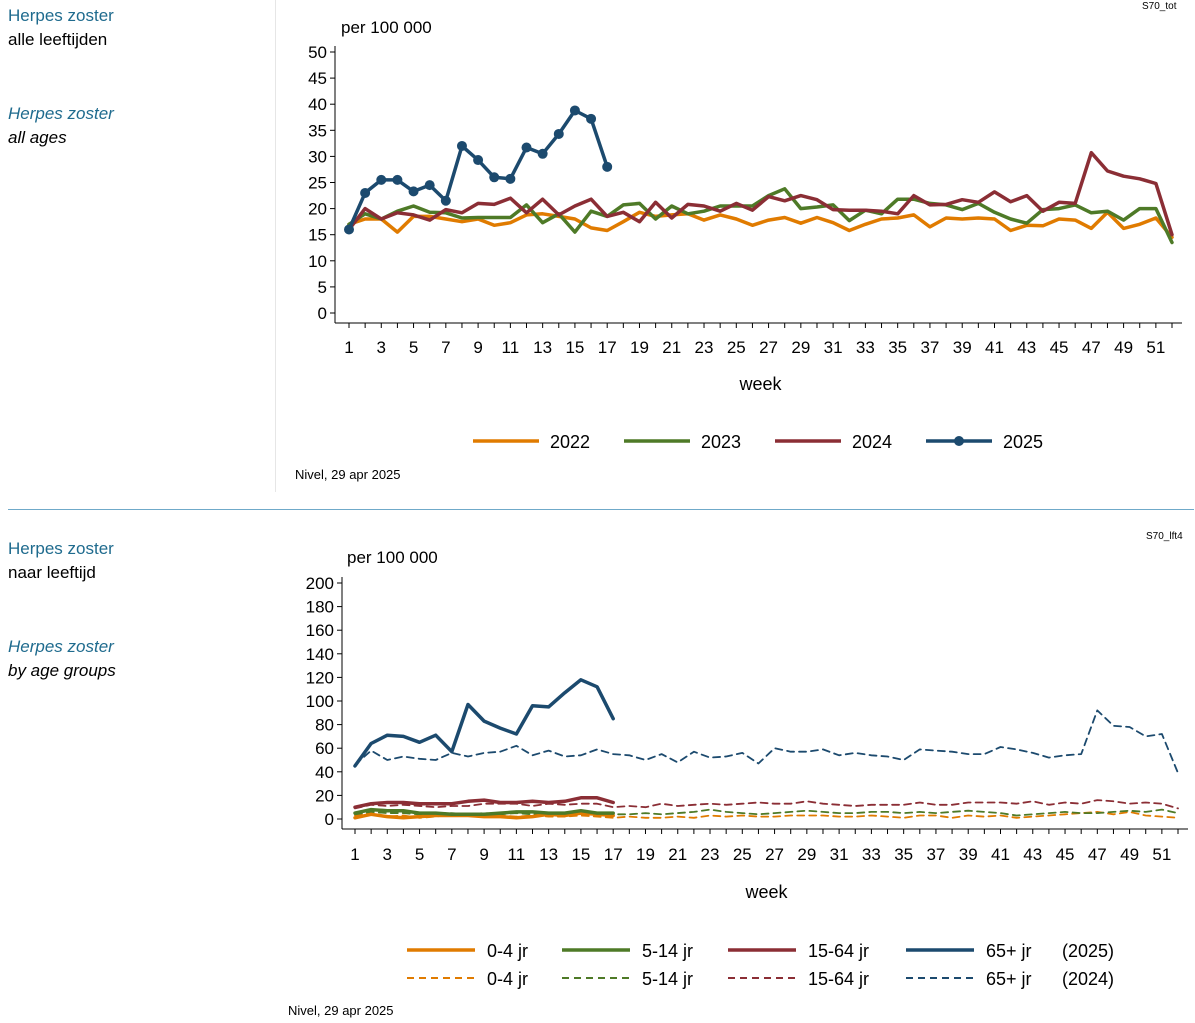  What do you see at coordinates (483, 854) in the screenshot?
I see `chart2-x-tick-label: 9` at bounding box center [483, 854].